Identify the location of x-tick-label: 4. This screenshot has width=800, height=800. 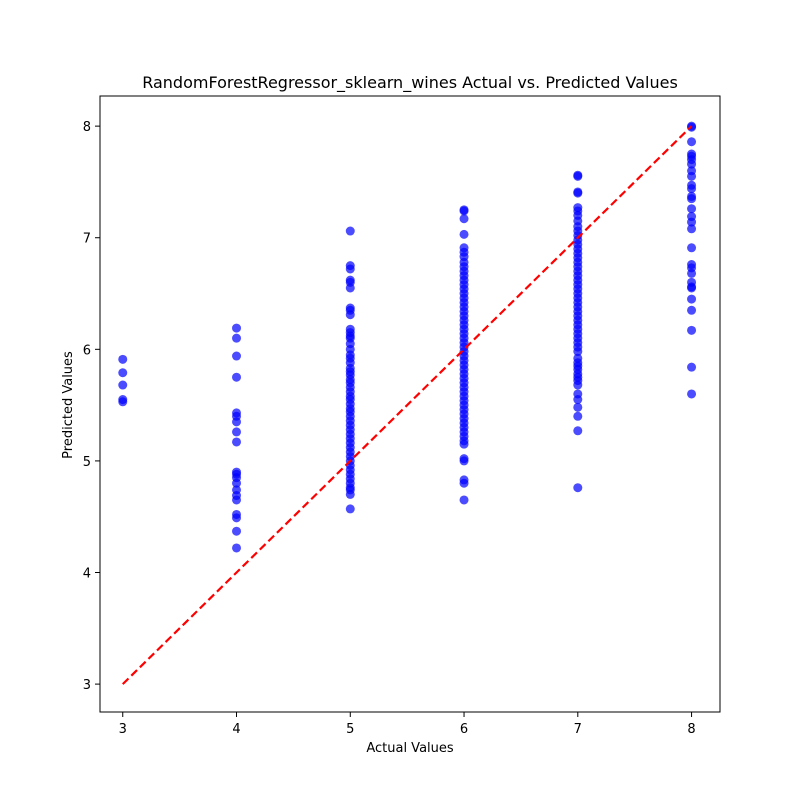
(236, 729).